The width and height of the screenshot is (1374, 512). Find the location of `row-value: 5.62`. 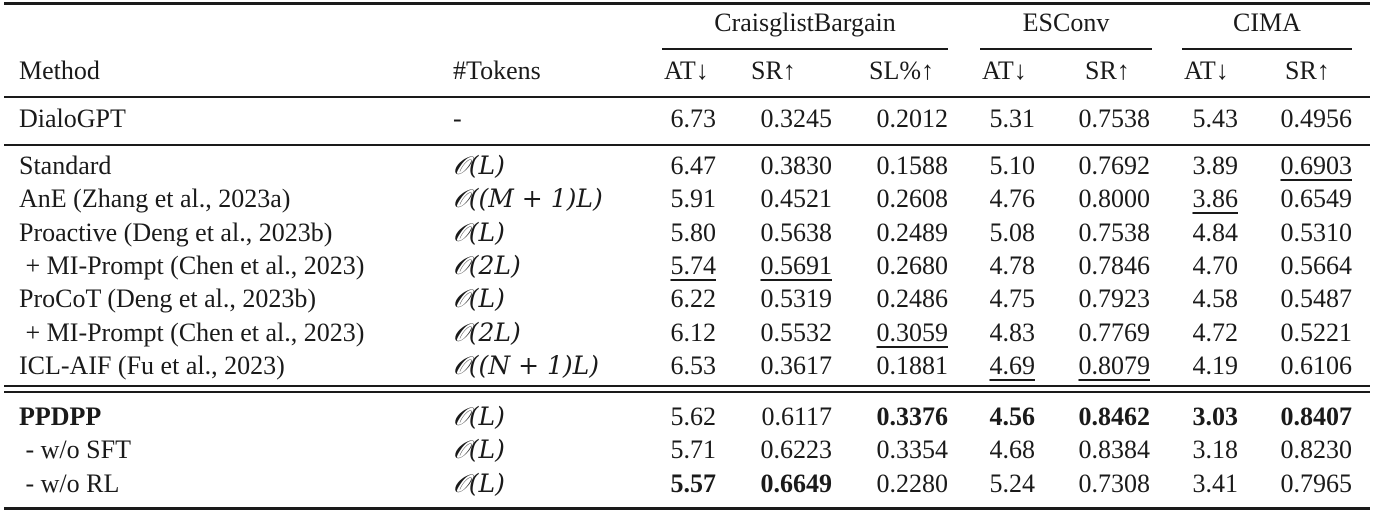

row-value: 5.62 is located at coordinates (661, 417).